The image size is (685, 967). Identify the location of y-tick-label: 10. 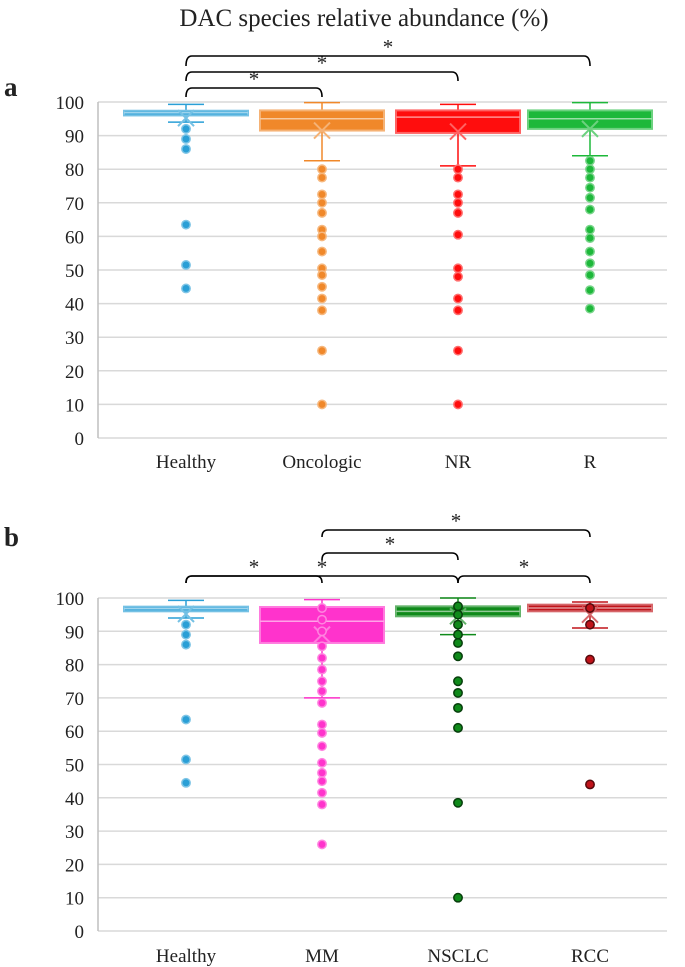
(74, 899).